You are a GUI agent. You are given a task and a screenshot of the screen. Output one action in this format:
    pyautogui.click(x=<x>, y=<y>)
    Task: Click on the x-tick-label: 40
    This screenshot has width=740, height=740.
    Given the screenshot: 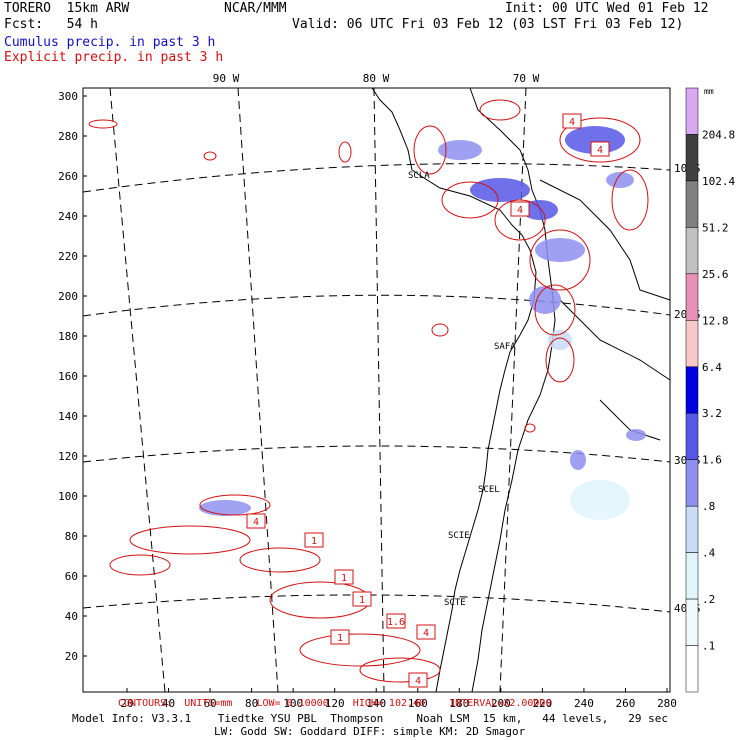 What is the action you would take?
    pyautogui.click(x=168, y=703)
    